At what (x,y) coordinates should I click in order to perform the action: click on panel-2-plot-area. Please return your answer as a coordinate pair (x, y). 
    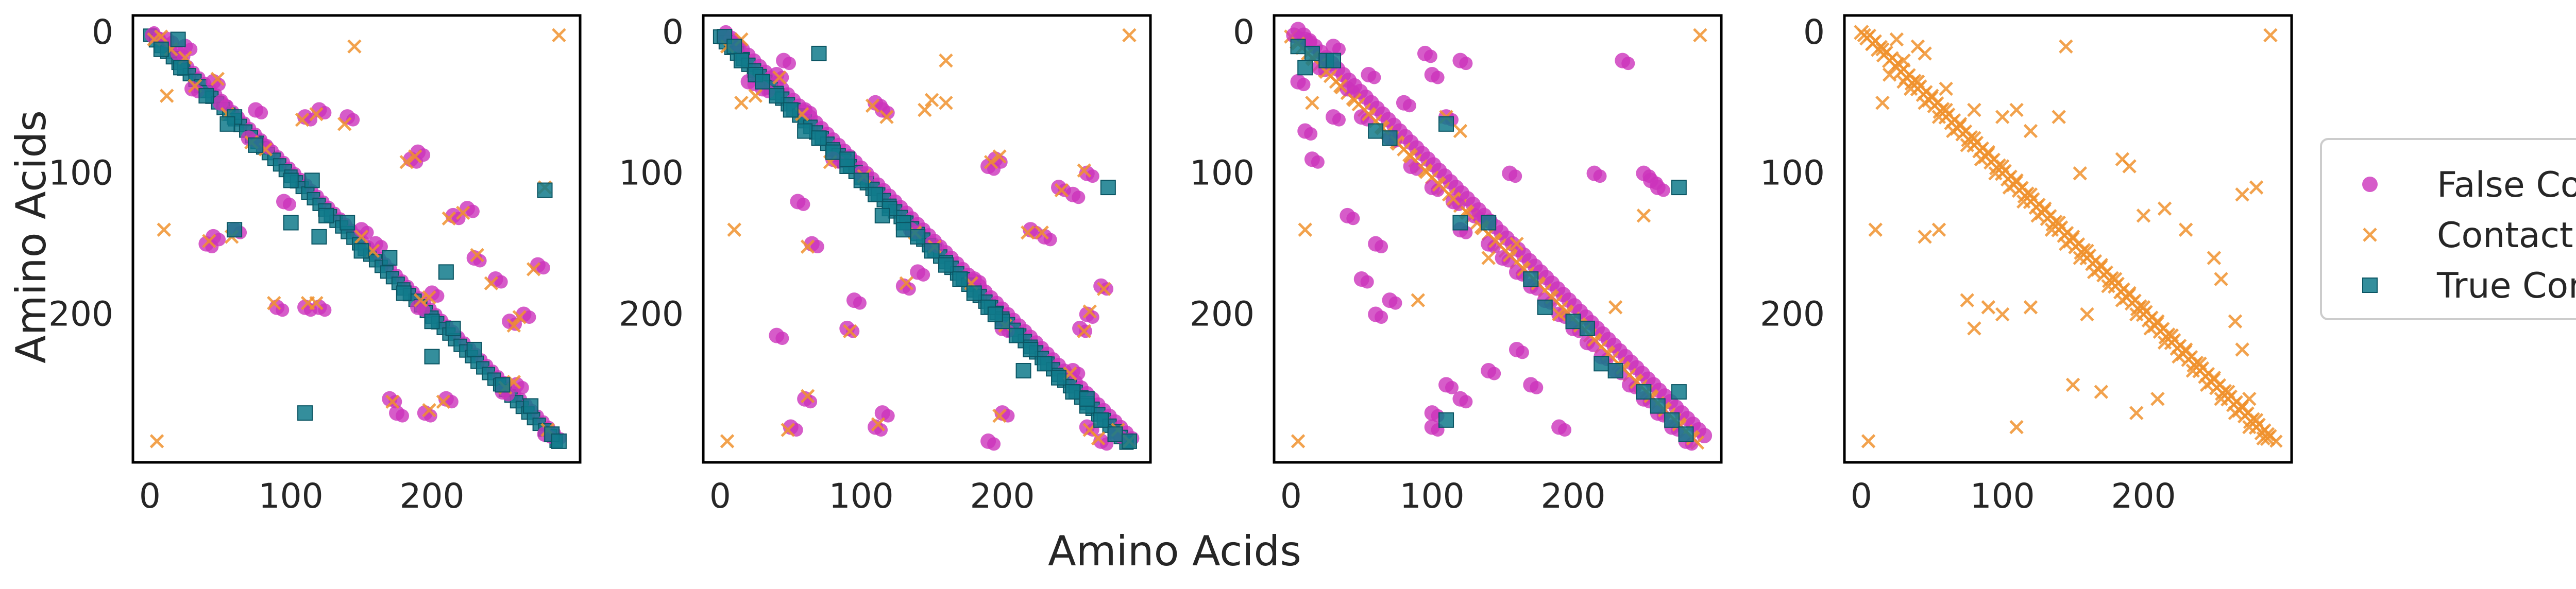
    Looking at the image, I should click on (927, 238).